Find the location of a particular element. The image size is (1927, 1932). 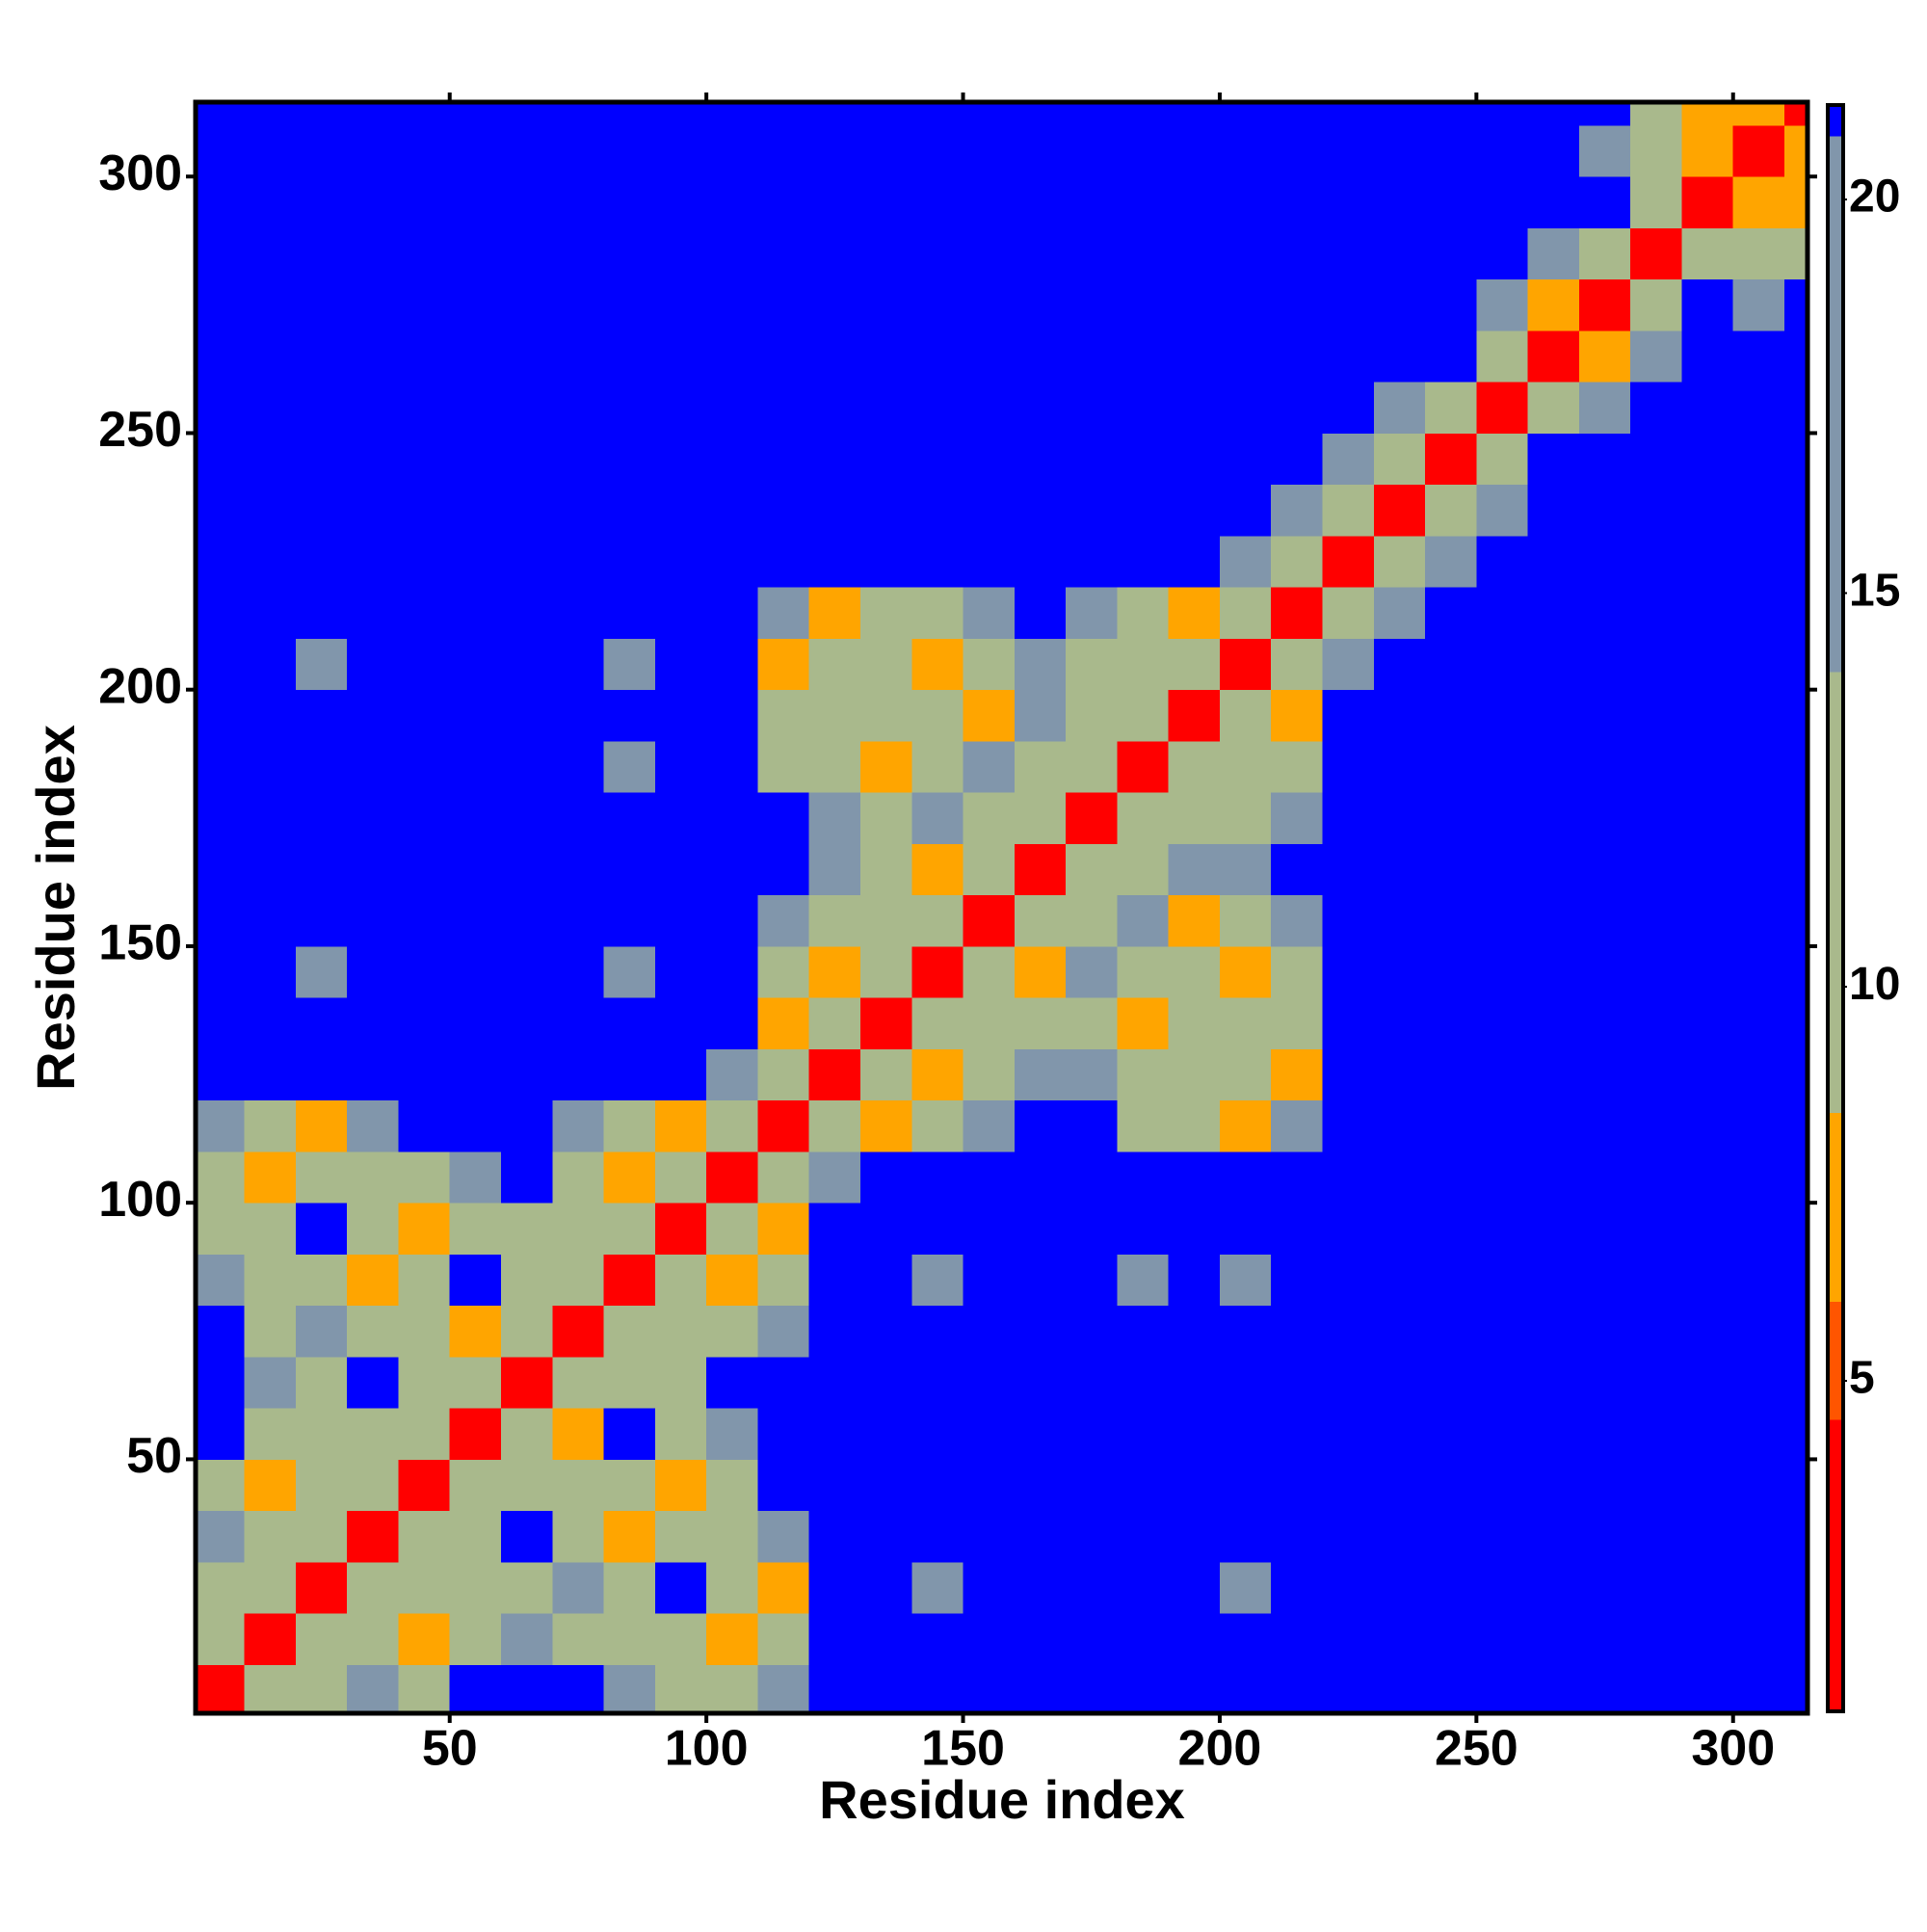

y-tick-label: 100 is located at coordinates (140, 1200).